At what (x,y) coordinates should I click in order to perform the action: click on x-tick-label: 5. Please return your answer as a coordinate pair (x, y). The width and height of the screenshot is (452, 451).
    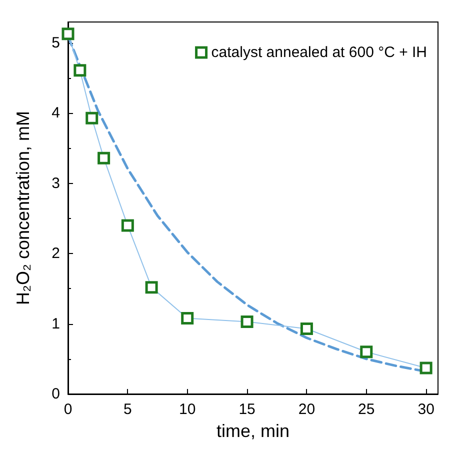
    Looking at the image, I should click on (128, 409).